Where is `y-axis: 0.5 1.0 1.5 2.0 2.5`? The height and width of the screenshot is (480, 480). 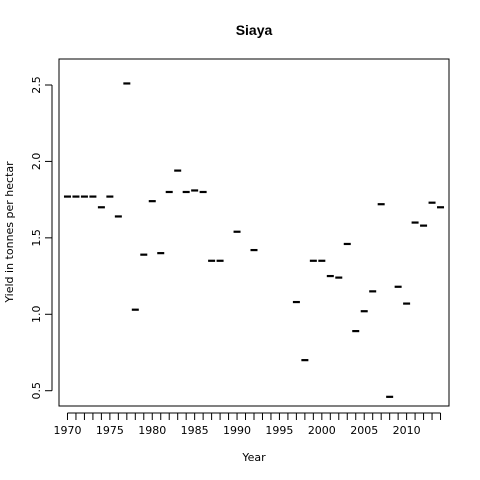
y-axis: 0.5 1.0 1.5 2.0 2.5 is located at coordinates (41, 238).